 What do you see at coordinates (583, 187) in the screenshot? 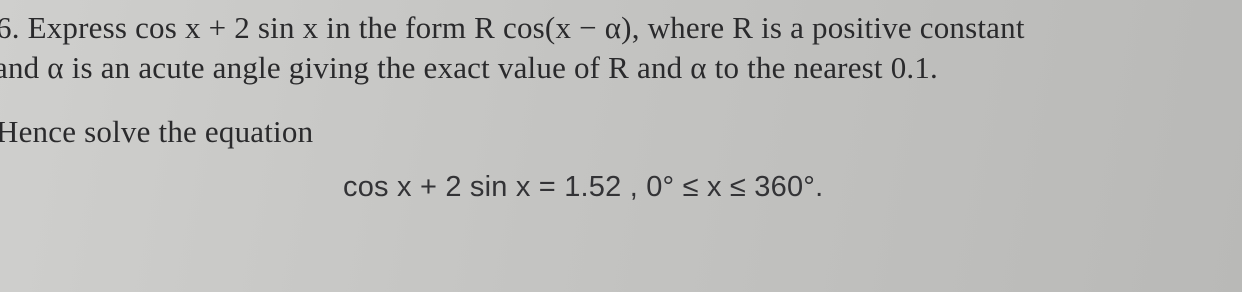
I see `equation: cos x + 2 sin x = 1.52 , 0° ≤ x ≤ 360°.` at bounding box center [583, 187].